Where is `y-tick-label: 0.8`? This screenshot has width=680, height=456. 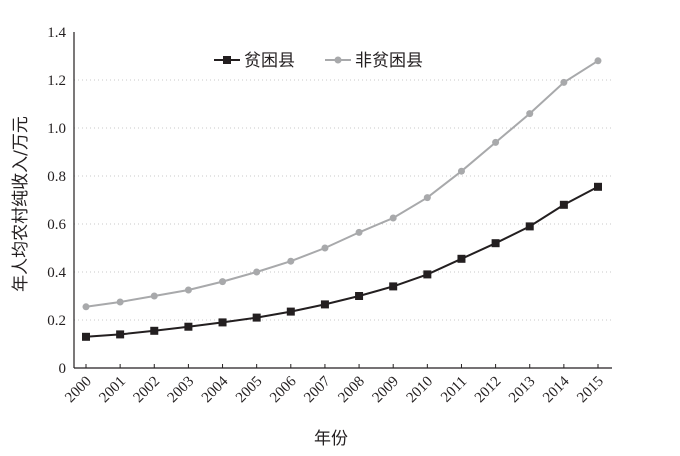
y-tick-label: 0.8 is located at coordinates (56, 177).